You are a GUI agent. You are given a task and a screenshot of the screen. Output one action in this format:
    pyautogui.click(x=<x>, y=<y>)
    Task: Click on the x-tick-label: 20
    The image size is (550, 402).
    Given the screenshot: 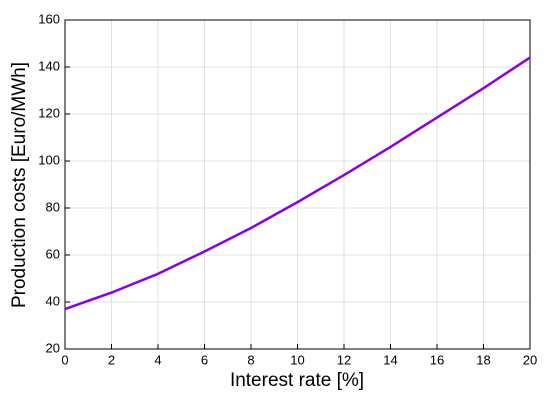 What is the action you would take?
    pyautogui.click(x=530, y=359)
    